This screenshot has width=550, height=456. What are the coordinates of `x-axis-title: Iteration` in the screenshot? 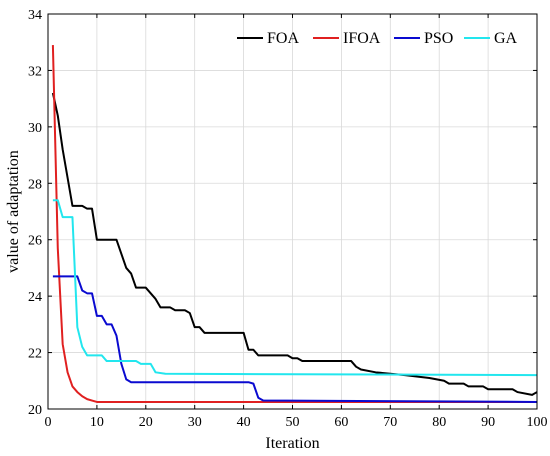 It's located at (292, 443).